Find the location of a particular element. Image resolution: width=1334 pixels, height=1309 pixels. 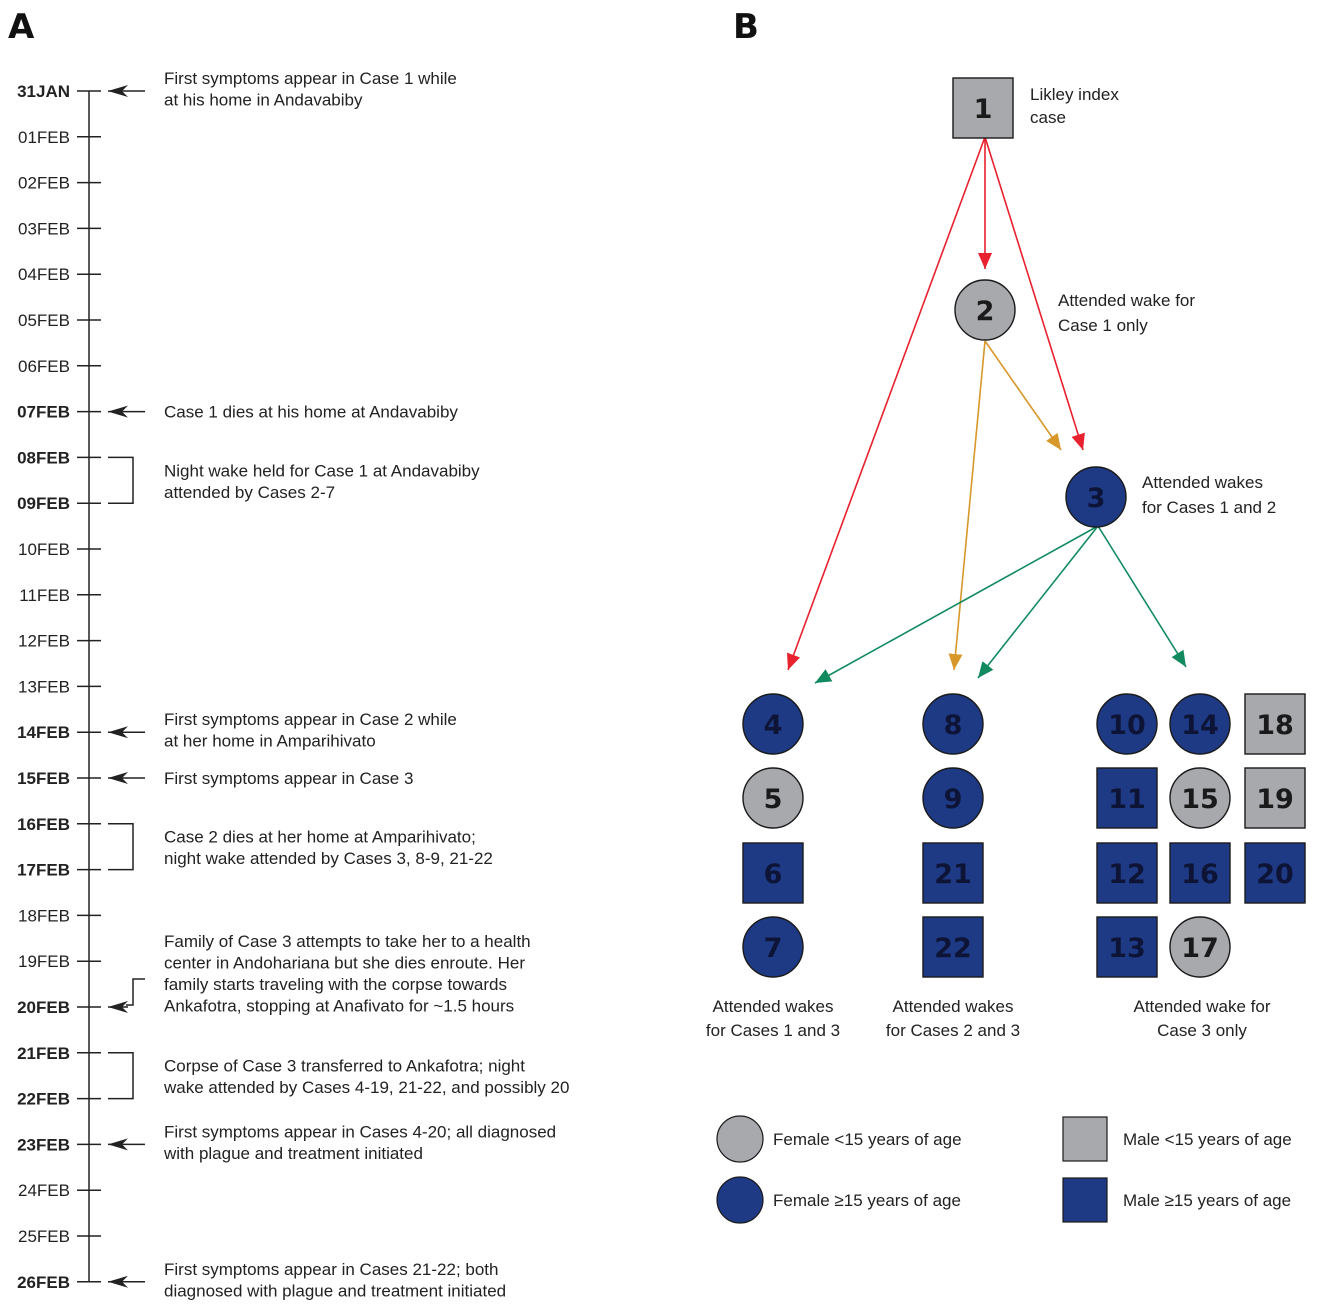

case-number: 5 is located at coordinates (773, 799).